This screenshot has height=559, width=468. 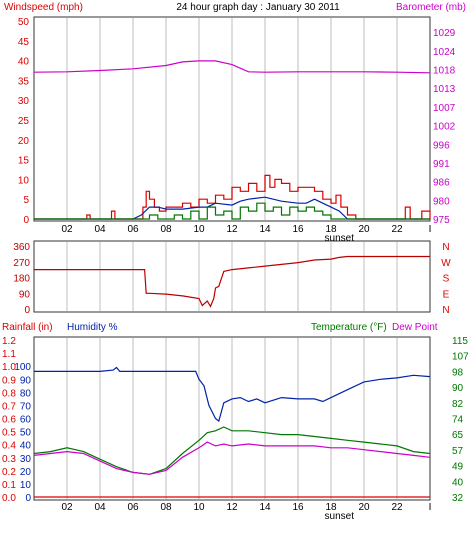 I want to click on humidity-axis-label: Humidity %, so click(x=92, y=327).